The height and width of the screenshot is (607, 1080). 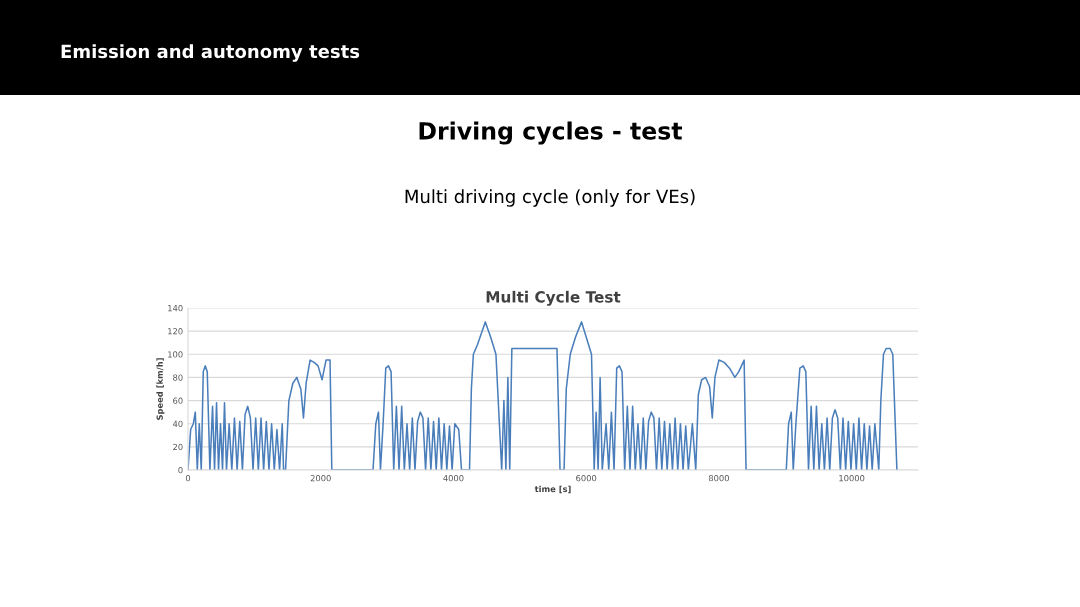 What do you see at coordinates (718, 478) in the screenshot?
I see `x-tick-label: 8000` at bounding box center [718, 478].